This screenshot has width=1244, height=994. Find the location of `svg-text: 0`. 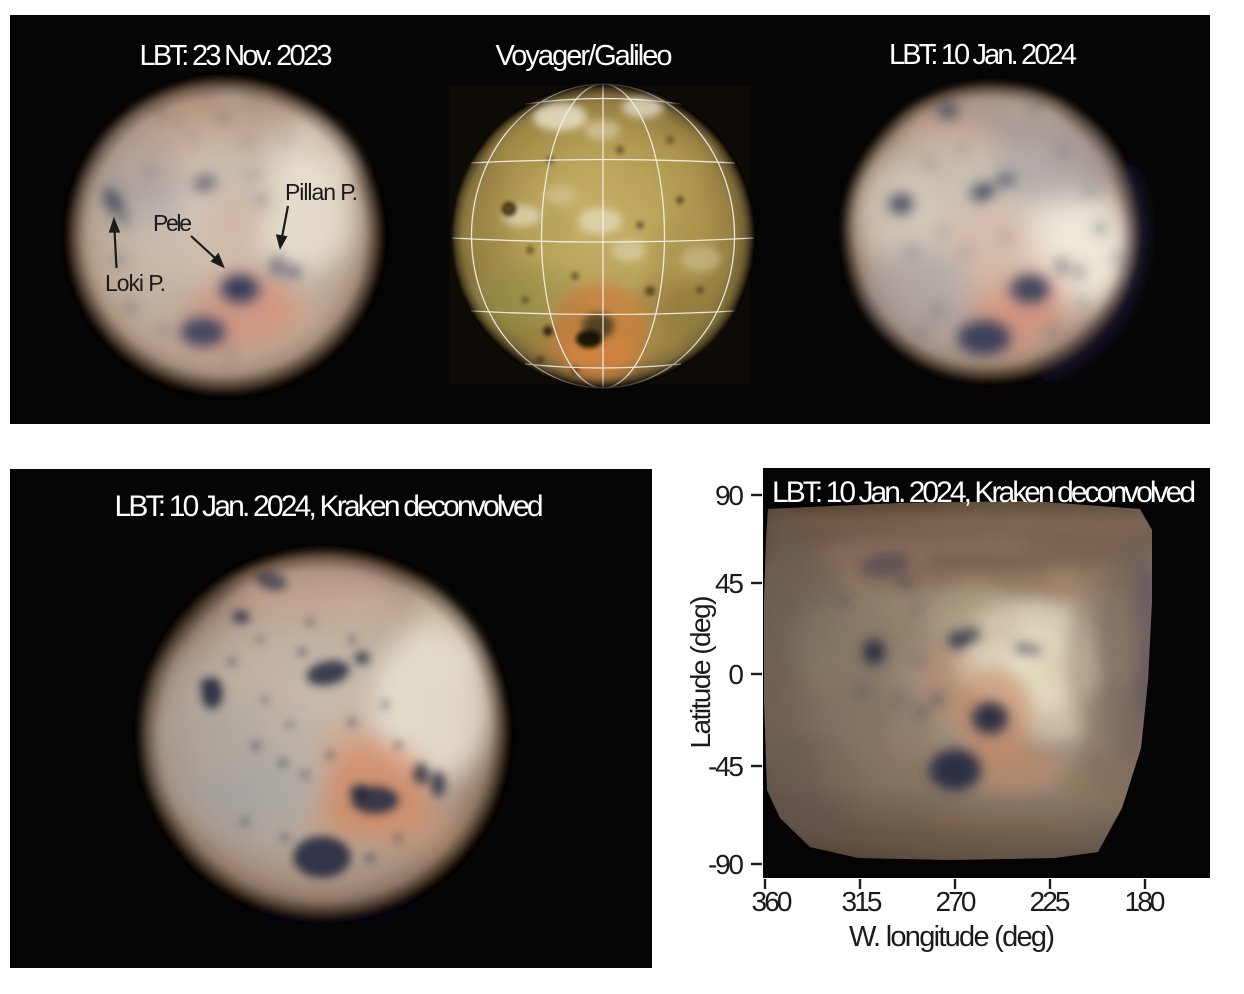

svg-text: 0 is located at coordinates (736, 674).